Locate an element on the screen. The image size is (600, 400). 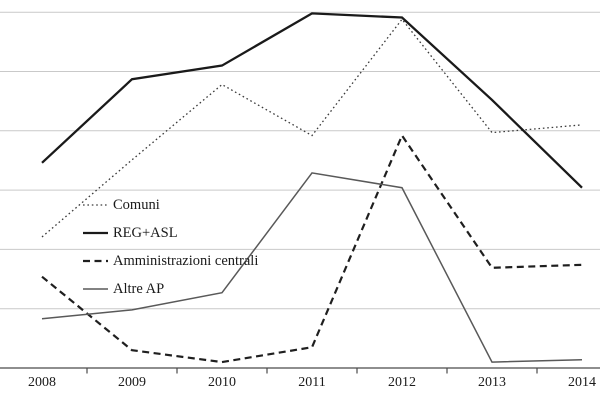
legend-item-altre-ap: Altre AP is located at coordinates (170, 289).